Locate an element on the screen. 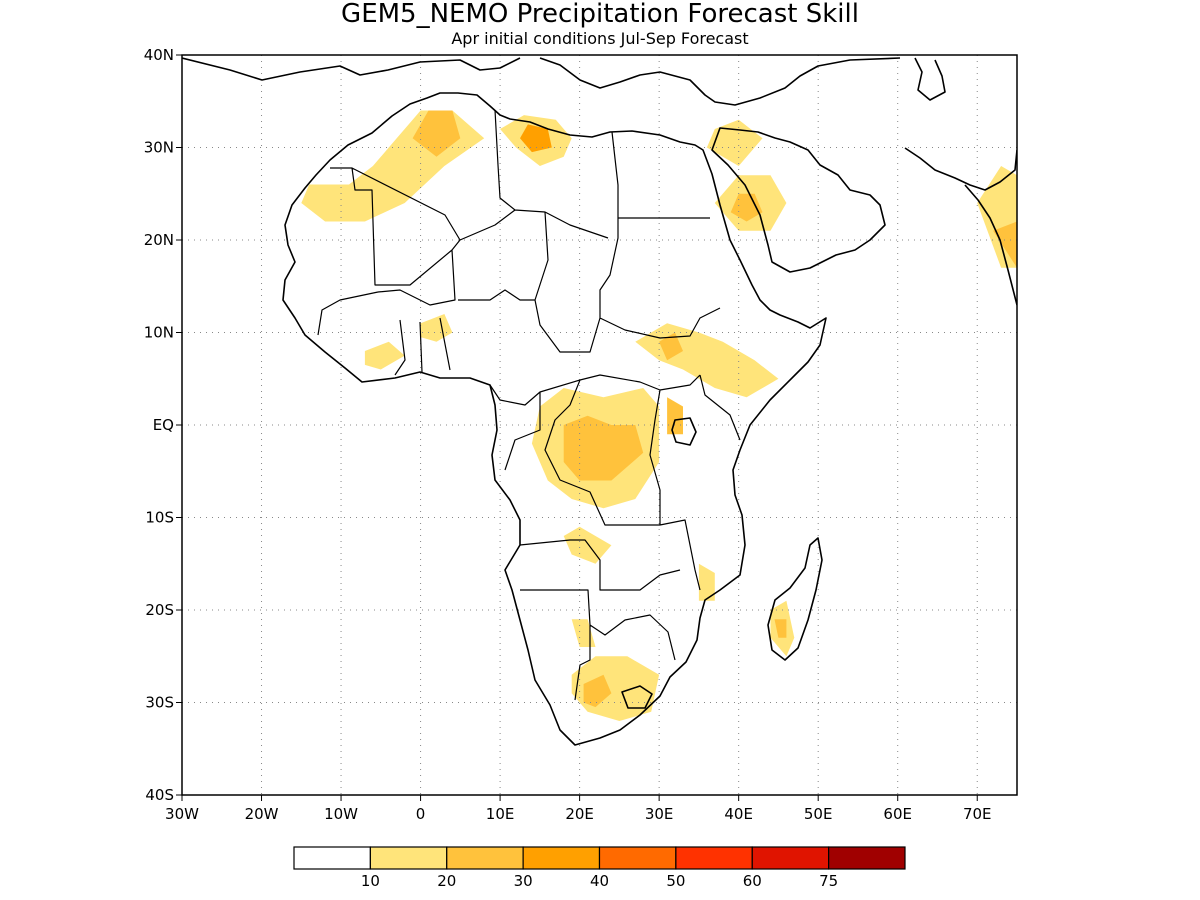 Image resolution: width=1200 pixels, height=900 pixels. skill-region-central-algeria-core is located at coordinates (436, 133).